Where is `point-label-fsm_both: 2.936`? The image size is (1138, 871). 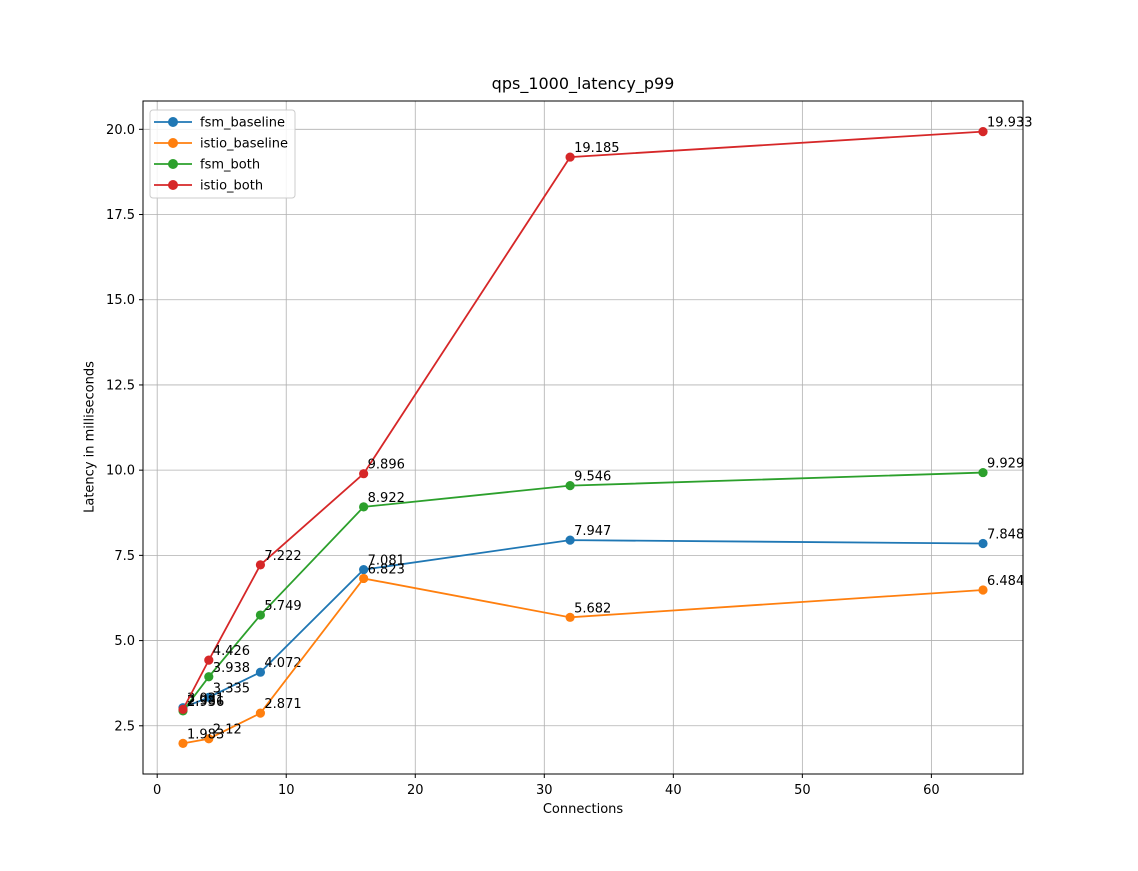
point-label-fsm_both: 2.936 is located at coordinates (205, 702).